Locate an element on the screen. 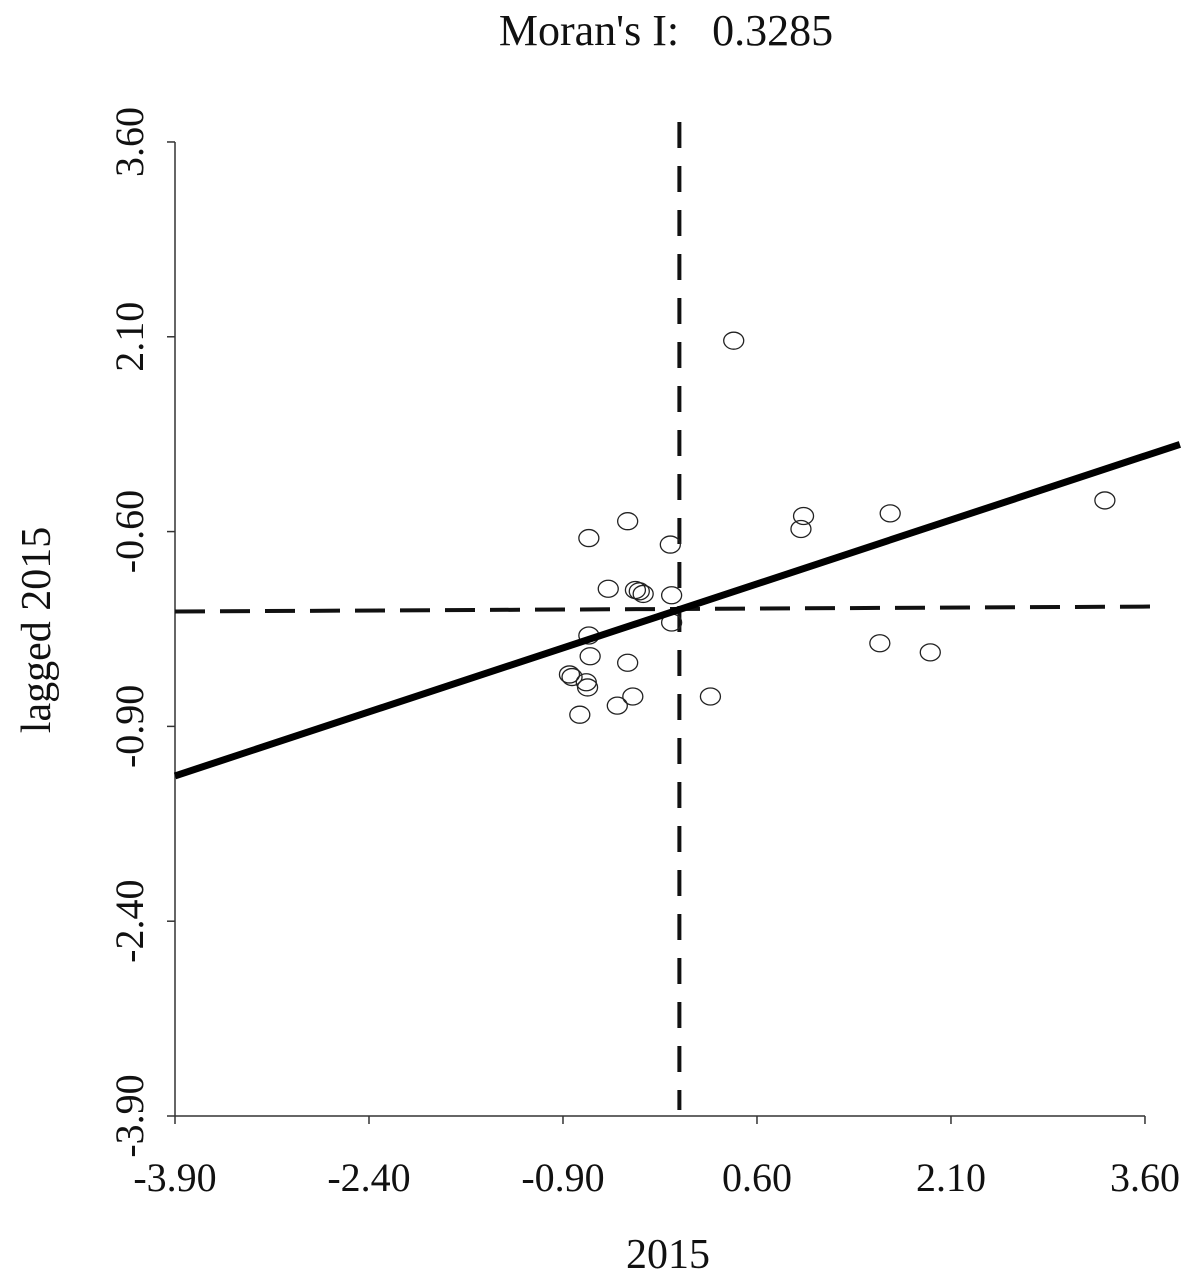  chart-title: Moran's I: 0.3285 is located at coordinates (666, 30).